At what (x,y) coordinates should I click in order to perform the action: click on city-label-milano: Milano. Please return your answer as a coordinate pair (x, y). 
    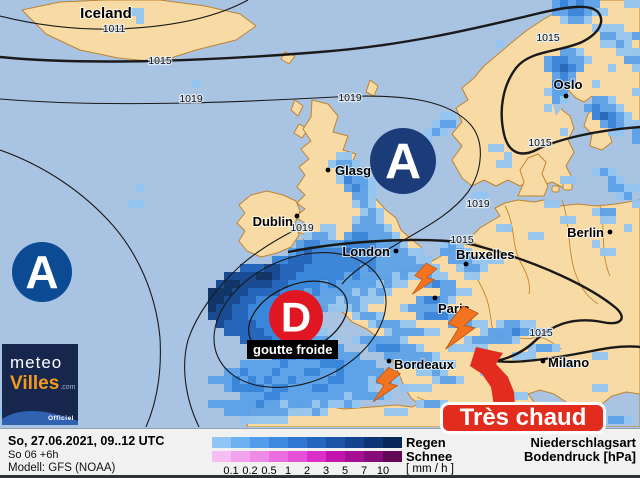
    Looking at the image, I should click on (568, 362).